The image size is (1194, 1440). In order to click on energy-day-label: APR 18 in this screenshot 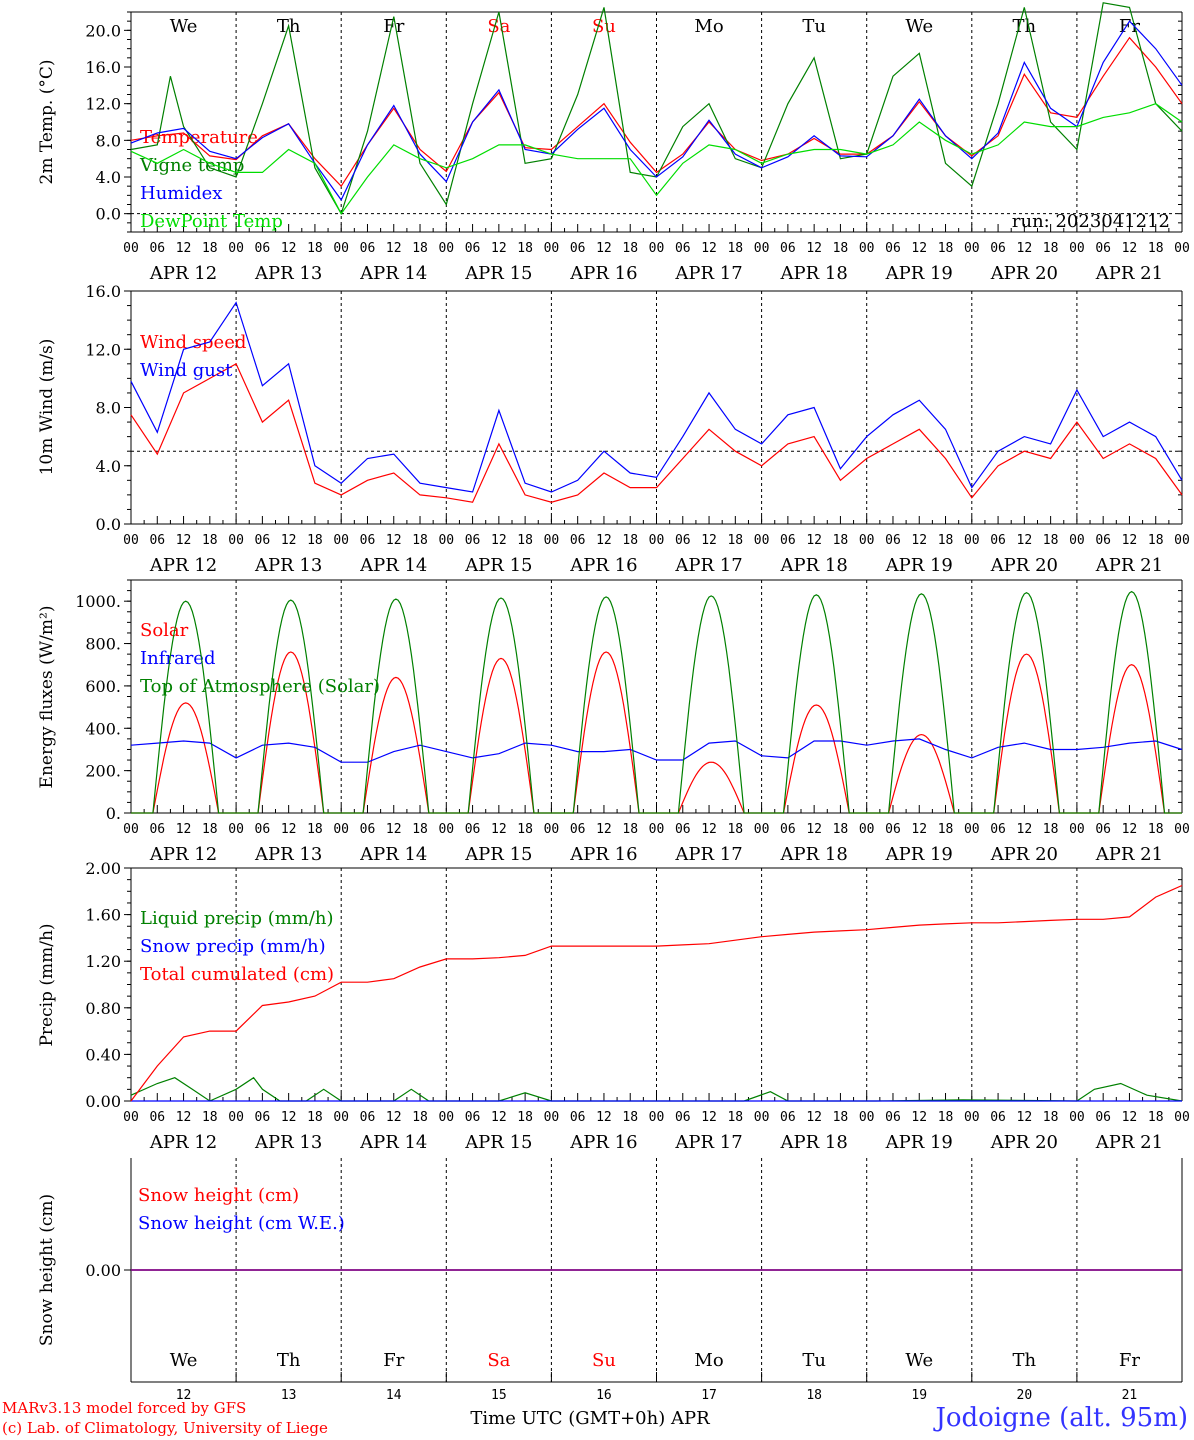, I will do `click(814, 854)`.